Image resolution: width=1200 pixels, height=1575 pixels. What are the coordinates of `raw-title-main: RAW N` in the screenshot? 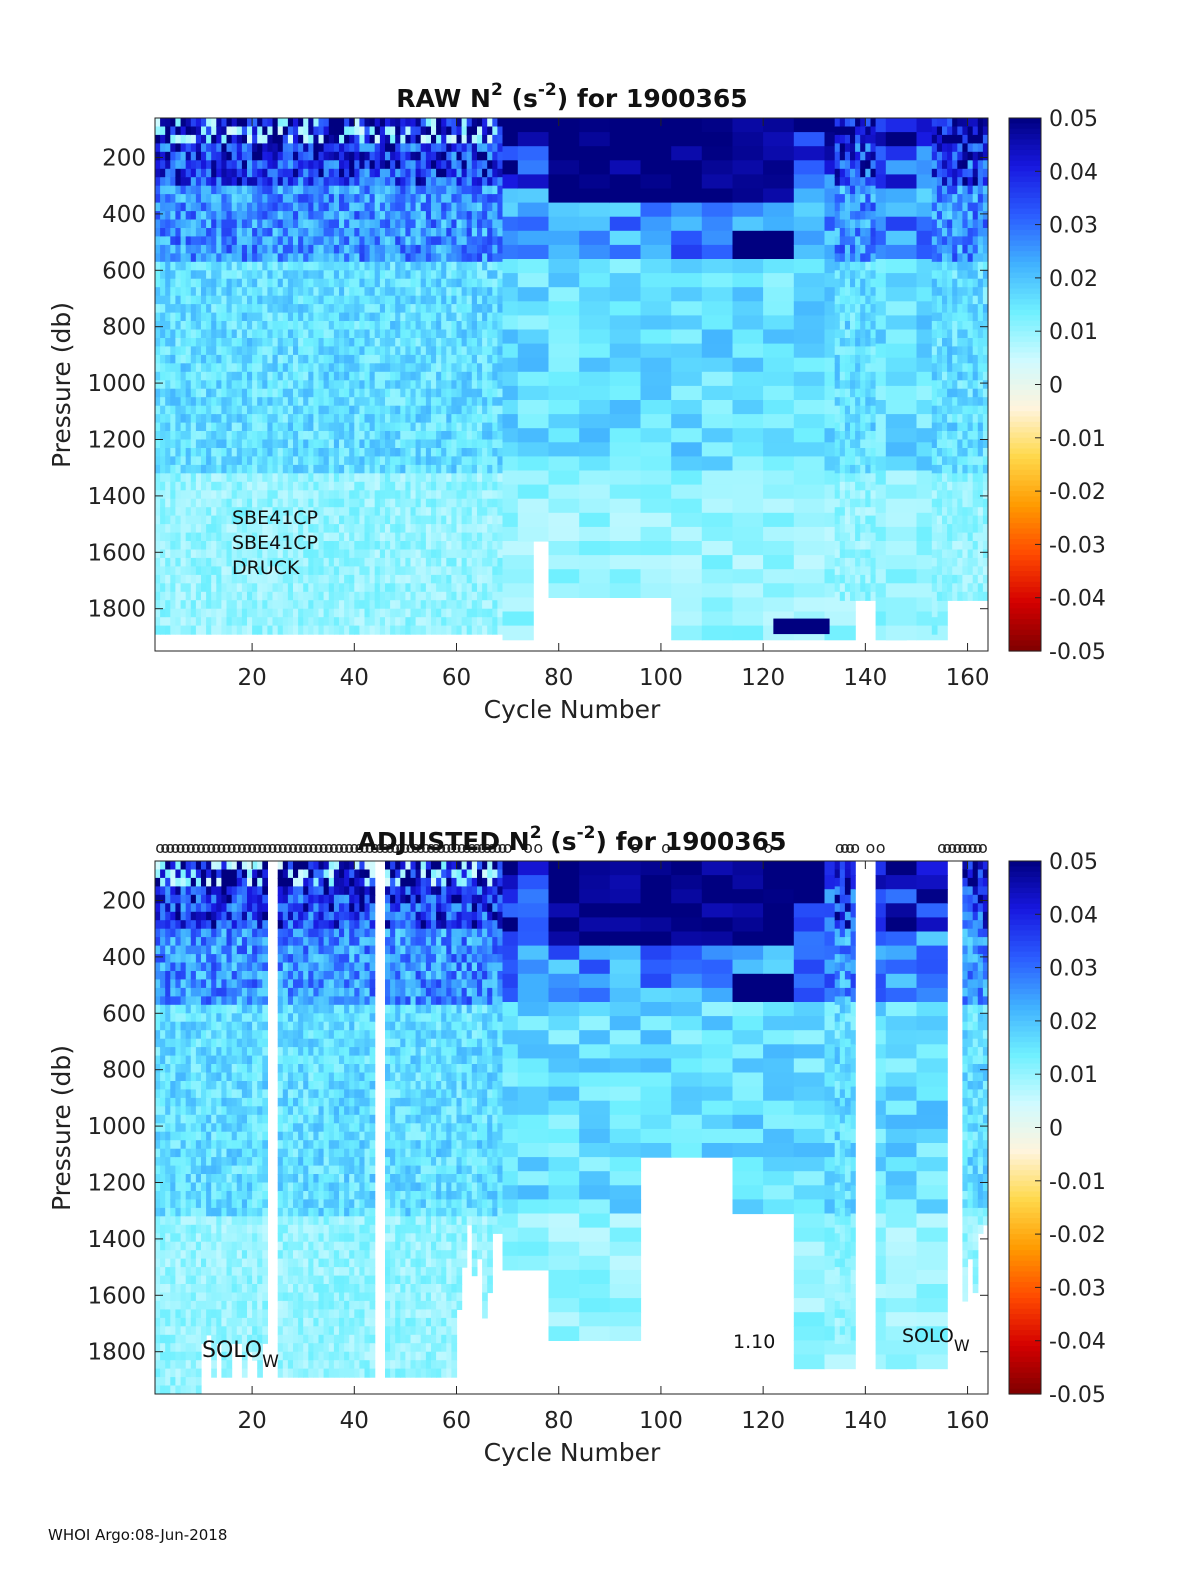 It's located at (443, 98).